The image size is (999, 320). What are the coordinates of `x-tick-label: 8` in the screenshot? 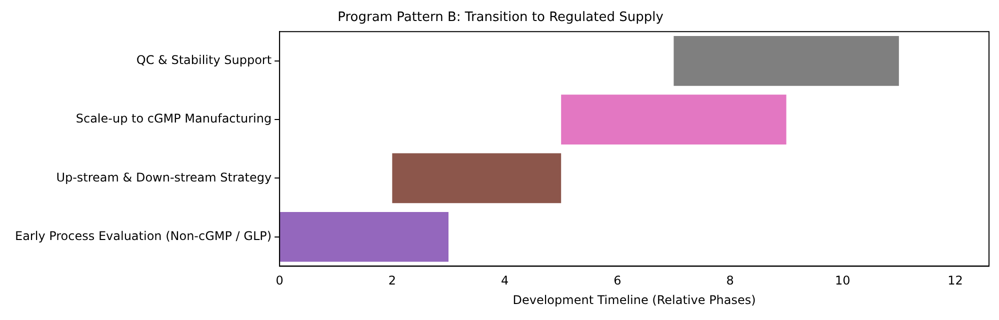 It's located at (730, 281).